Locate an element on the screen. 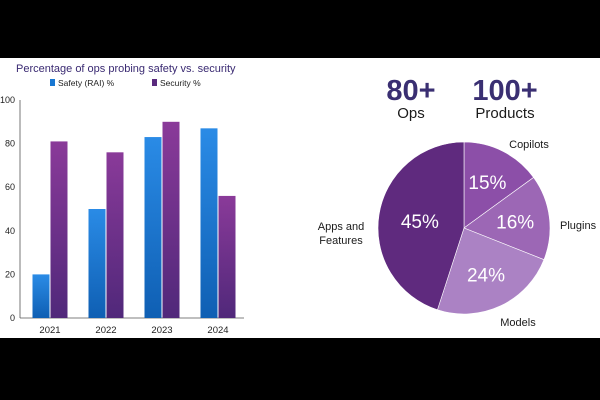  x-tick-label: 2024 is located at coordinates (217, 330).